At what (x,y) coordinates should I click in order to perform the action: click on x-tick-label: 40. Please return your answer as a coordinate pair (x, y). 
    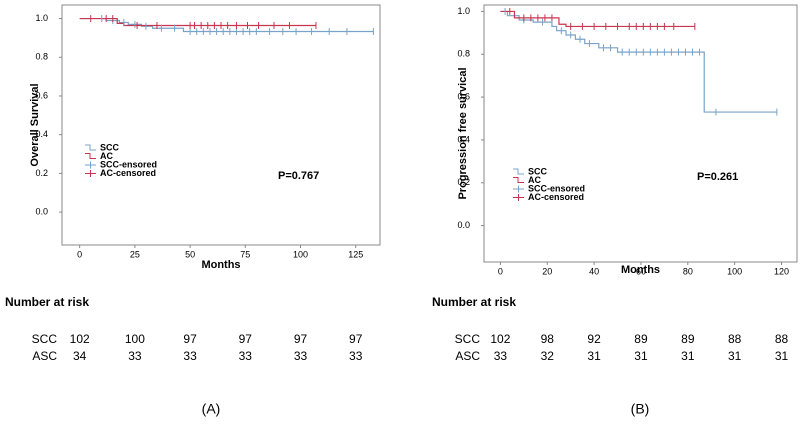
    Looking at the image, I should click on (594, 271).